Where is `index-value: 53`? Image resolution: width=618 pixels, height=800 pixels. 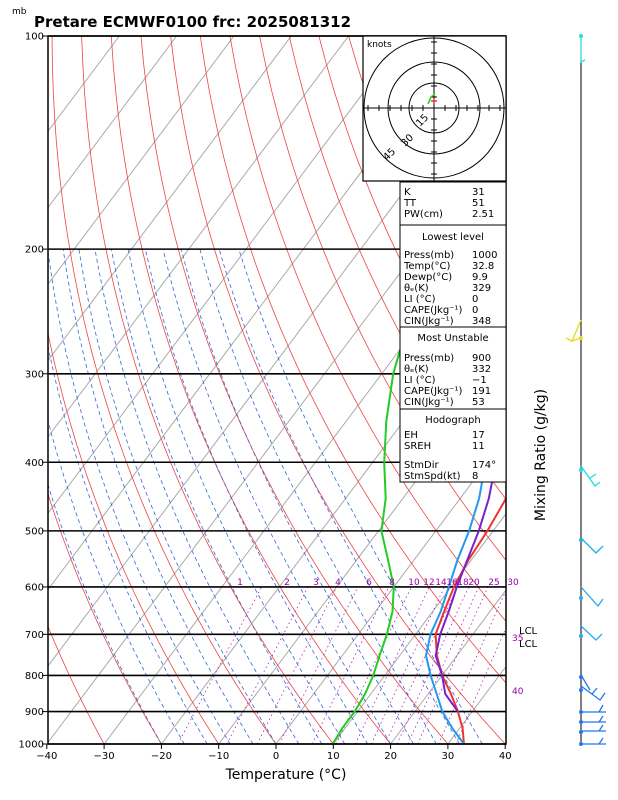
index-value: 53 is located at coordinates (478, 402).